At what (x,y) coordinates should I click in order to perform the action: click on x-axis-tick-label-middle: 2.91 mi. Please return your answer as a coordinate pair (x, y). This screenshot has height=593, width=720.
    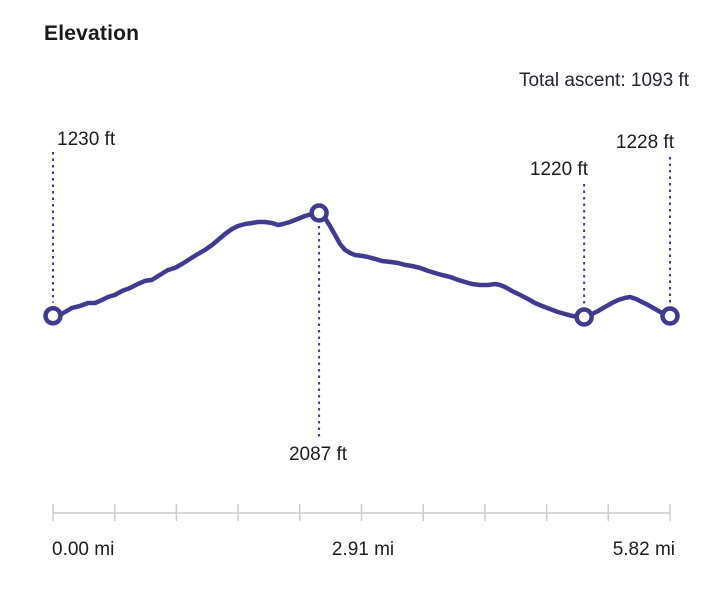
    Looking at the image, I should click on (363, 549).